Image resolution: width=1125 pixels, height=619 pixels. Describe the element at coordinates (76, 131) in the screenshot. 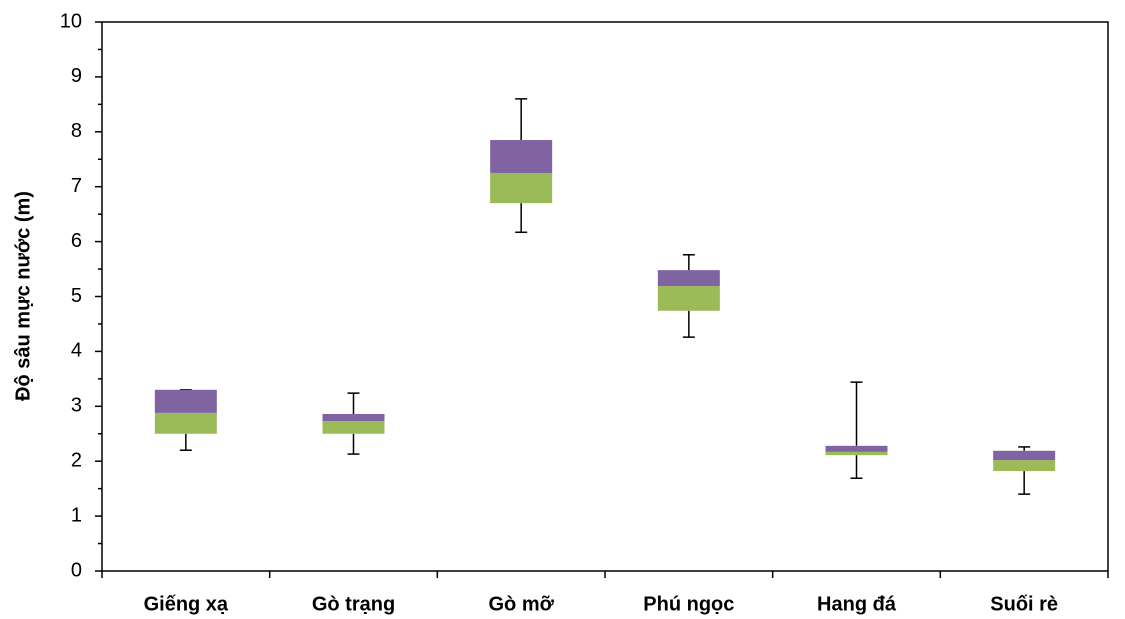

I see `y-tick-label: 8` at that location.